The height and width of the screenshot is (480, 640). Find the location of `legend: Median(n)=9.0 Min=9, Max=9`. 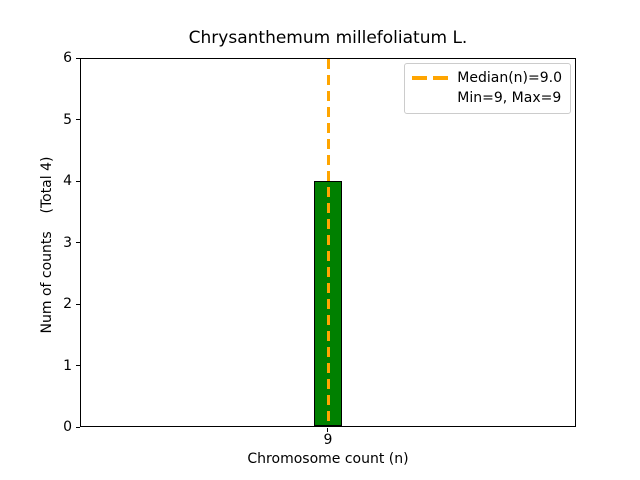

legend: Median(n)=9.0 Min=9, Max=9 is located at coordinates (487, 88).